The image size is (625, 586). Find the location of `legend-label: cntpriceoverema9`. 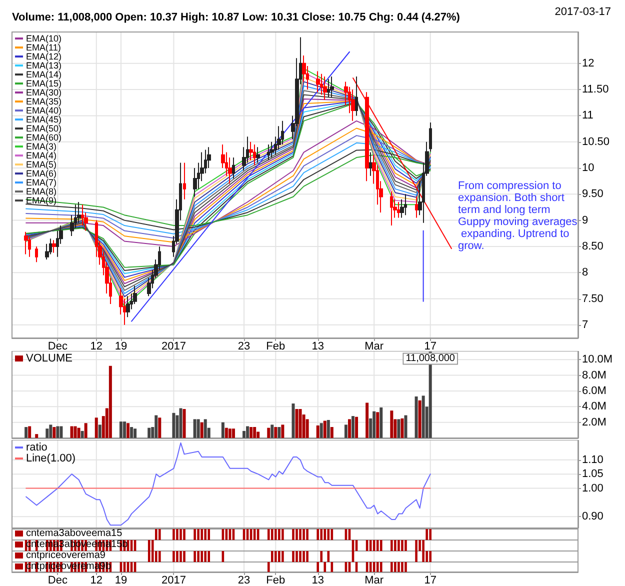

legend-label: cntpriceoverema9 is located at coordinates (66, 555).